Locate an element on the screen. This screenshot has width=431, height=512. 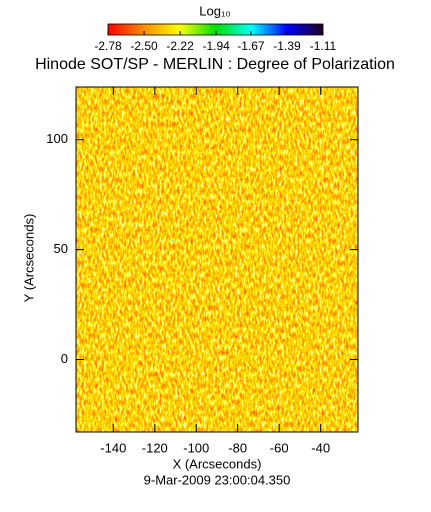
y-tick-label: 100 is located at coordinates (57, 138).